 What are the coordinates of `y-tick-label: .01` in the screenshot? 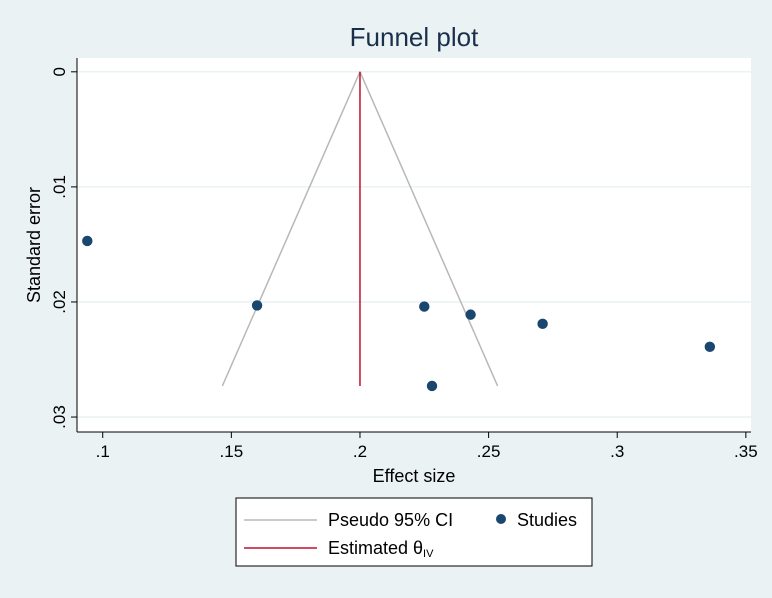 It's located at (59, 187).